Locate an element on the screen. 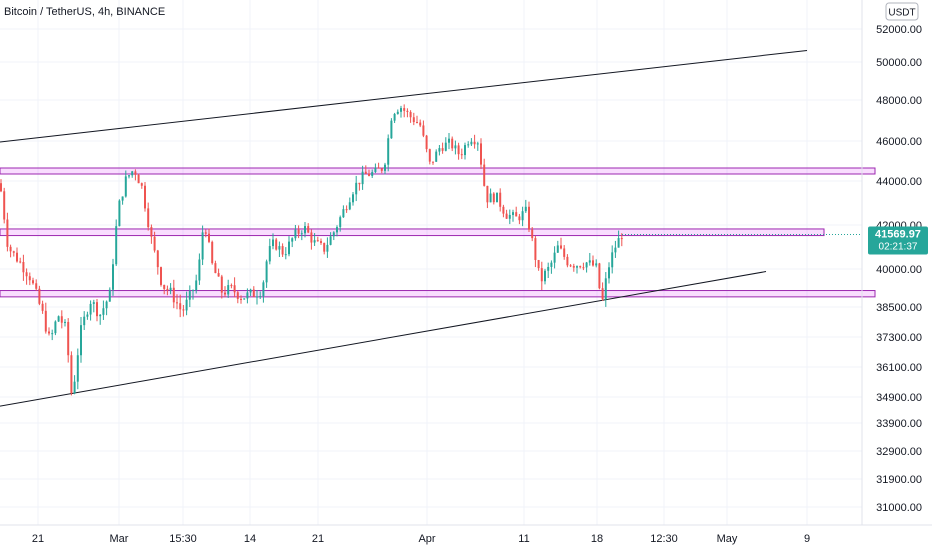 The width and height of the screenshot is (932, 550). price-tick-label: 36100.00 is located at coordinates (899, 368).